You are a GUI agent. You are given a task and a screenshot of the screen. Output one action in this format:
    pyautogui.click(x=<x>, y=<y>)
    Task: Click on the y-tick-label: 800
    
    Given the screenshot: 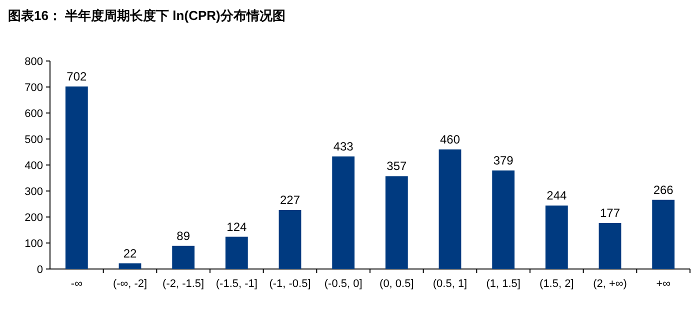 What is the action you would take?
    pyautogui.click(x=33, y=62)
    